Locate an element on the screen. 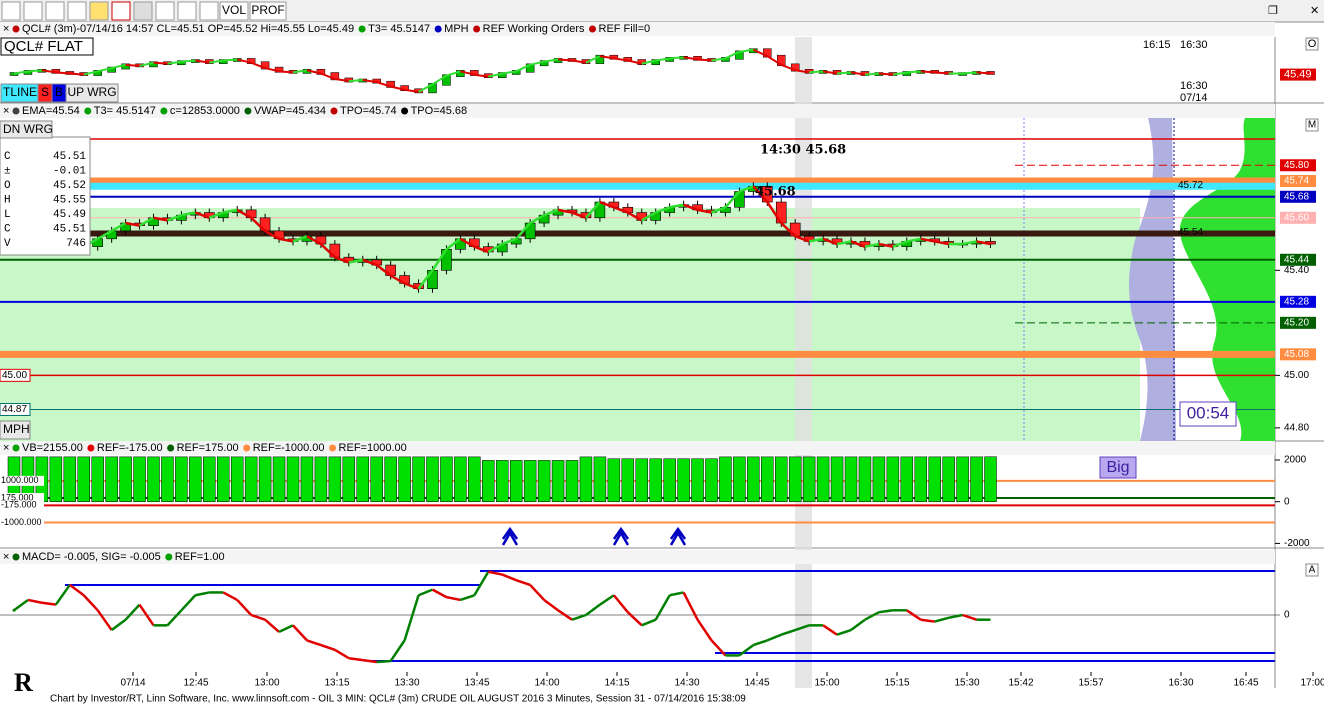  date-label: 07/14 is located at coordinates (1194, 98).